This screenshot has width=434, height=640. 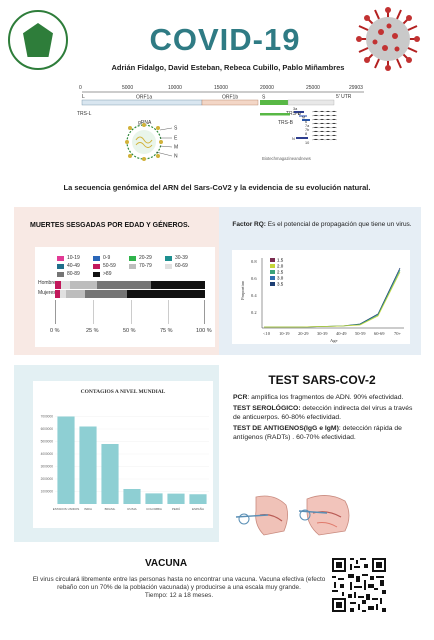 I want to click on nasal-swab-illustration-right, so click(x=326, y=514).